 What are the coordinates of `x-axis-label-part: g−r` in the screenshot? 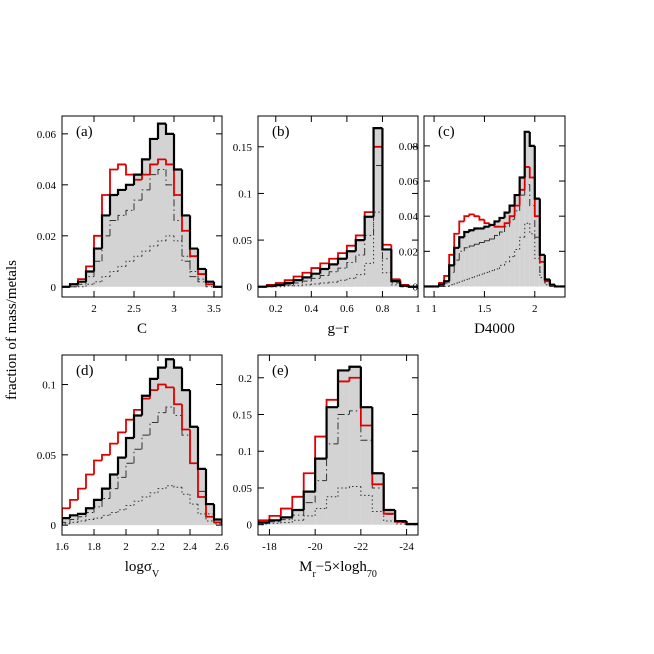 It's located at (338, 329).